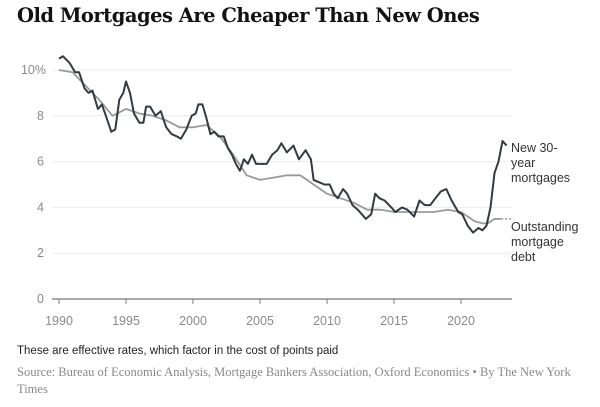 The width and height of the screenshot is (600, 407). I want to click on y-tick-label: 6, so click(40, 162).